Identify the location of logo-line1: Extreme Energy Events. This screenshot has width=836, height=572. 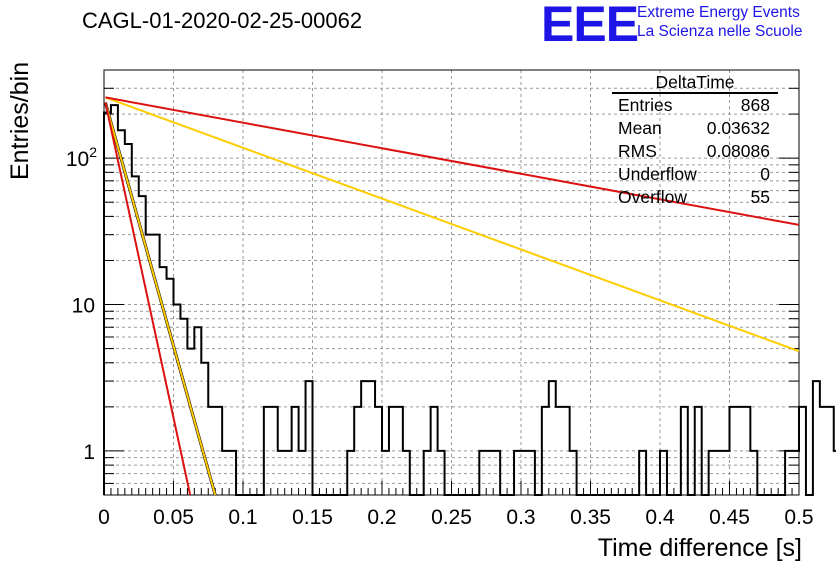
(718, 12).